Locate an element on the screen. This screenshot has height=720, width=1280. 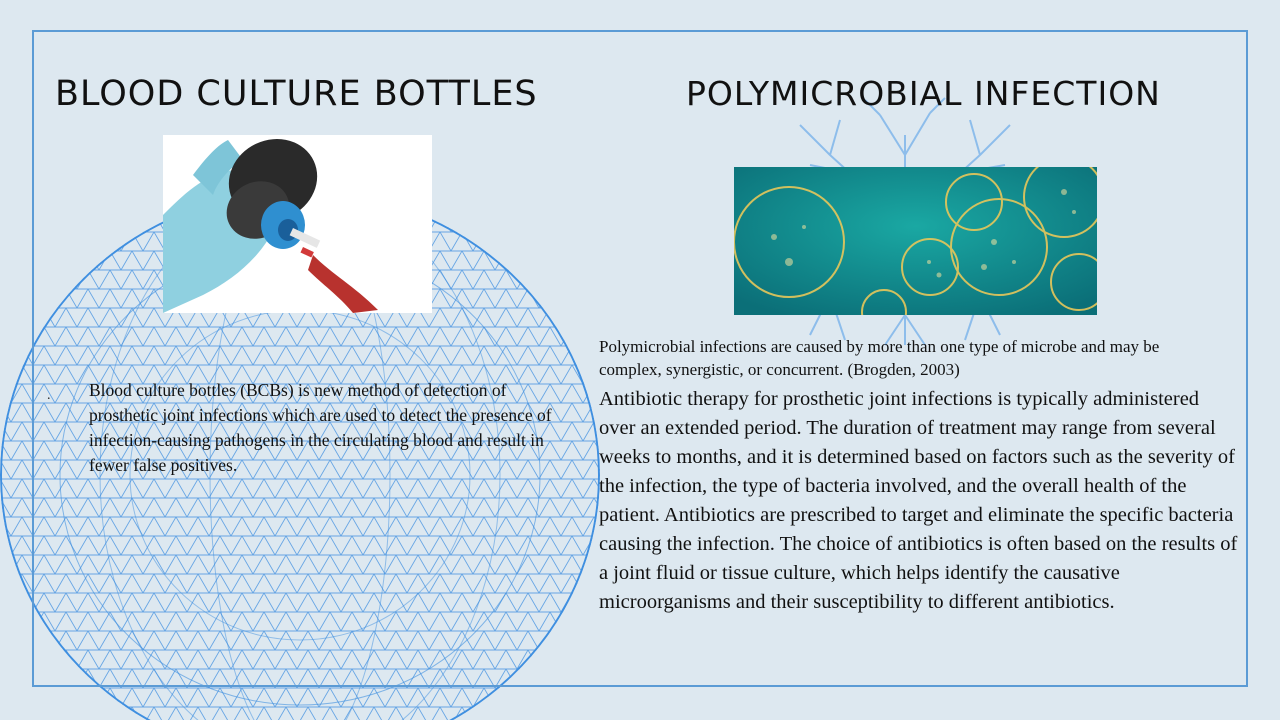
right-heading: POLYMICROBIAL INFECTION is located at coordinates (923, 93).